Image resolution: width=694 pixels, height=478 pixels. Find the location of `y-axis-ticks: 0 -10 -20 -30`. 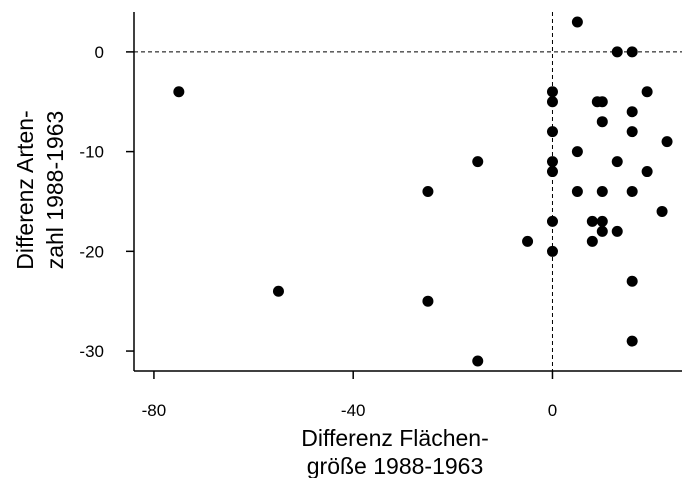

y-axis-ticks: 0 -10 -20 -30 is located at coordinates (106, 202).